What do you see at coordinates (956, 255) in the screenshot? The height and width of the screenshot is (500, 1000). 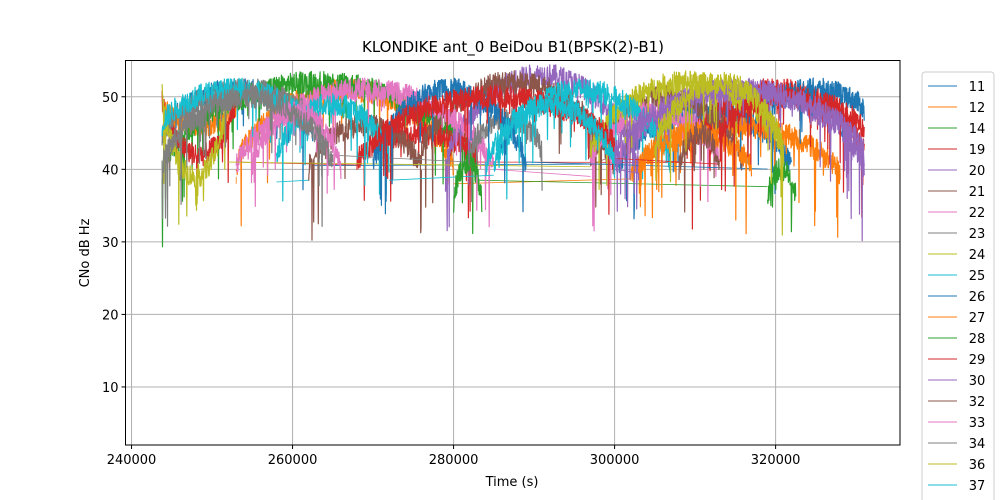 I see `legend-item-24: 24` at bounding box center [956, 255].